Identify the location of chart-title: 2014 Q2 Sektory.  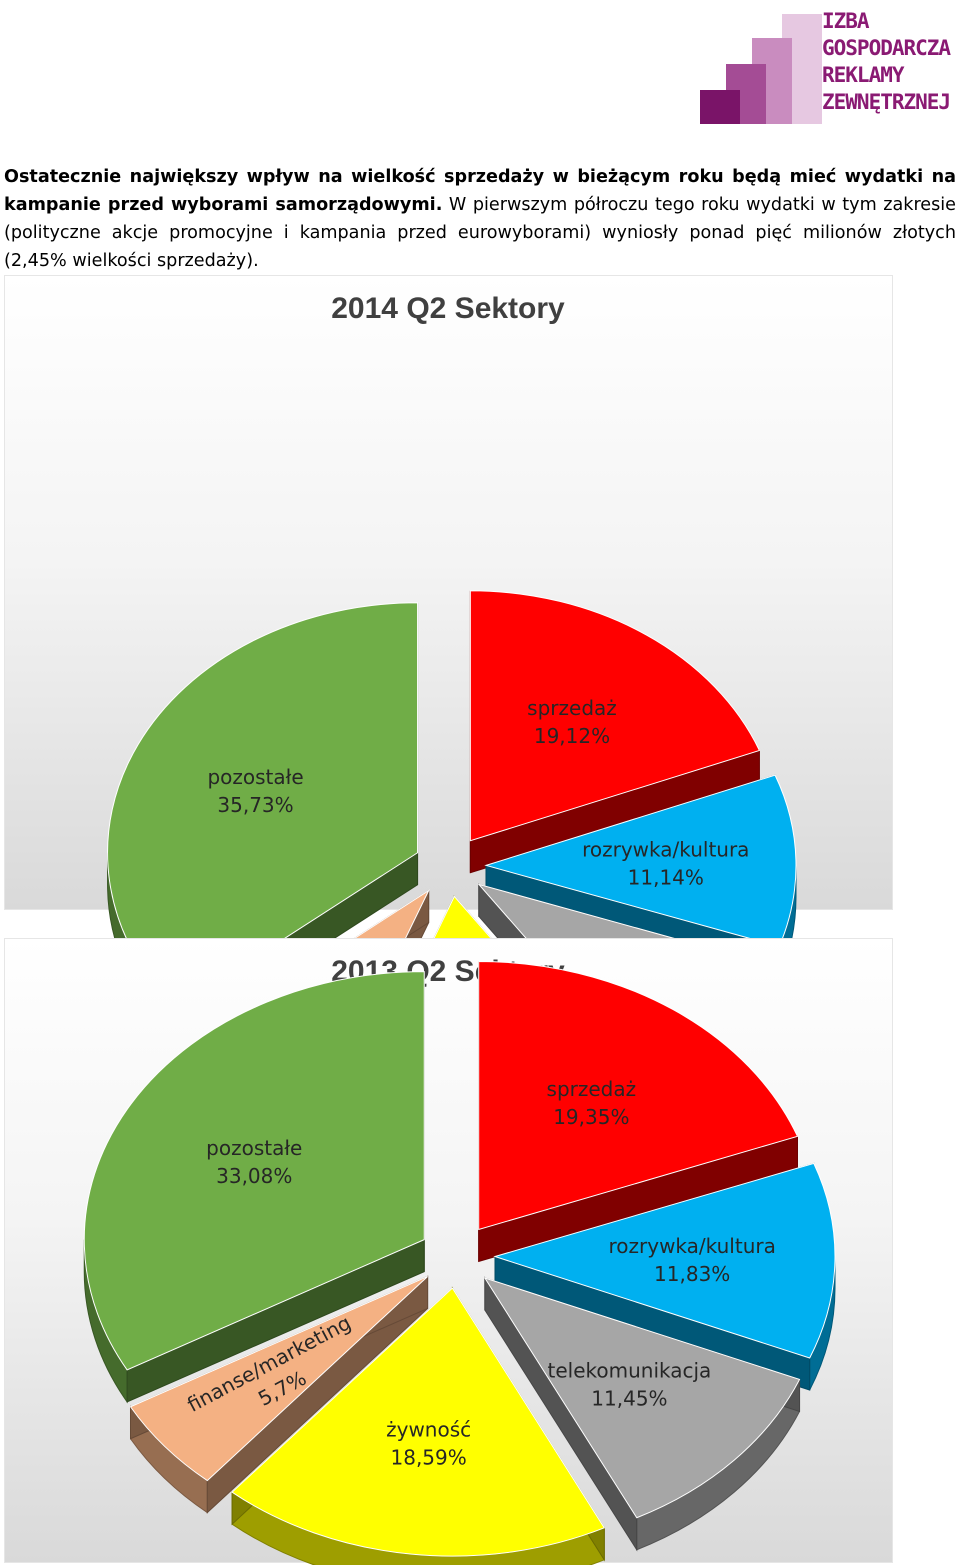
(448, 308).